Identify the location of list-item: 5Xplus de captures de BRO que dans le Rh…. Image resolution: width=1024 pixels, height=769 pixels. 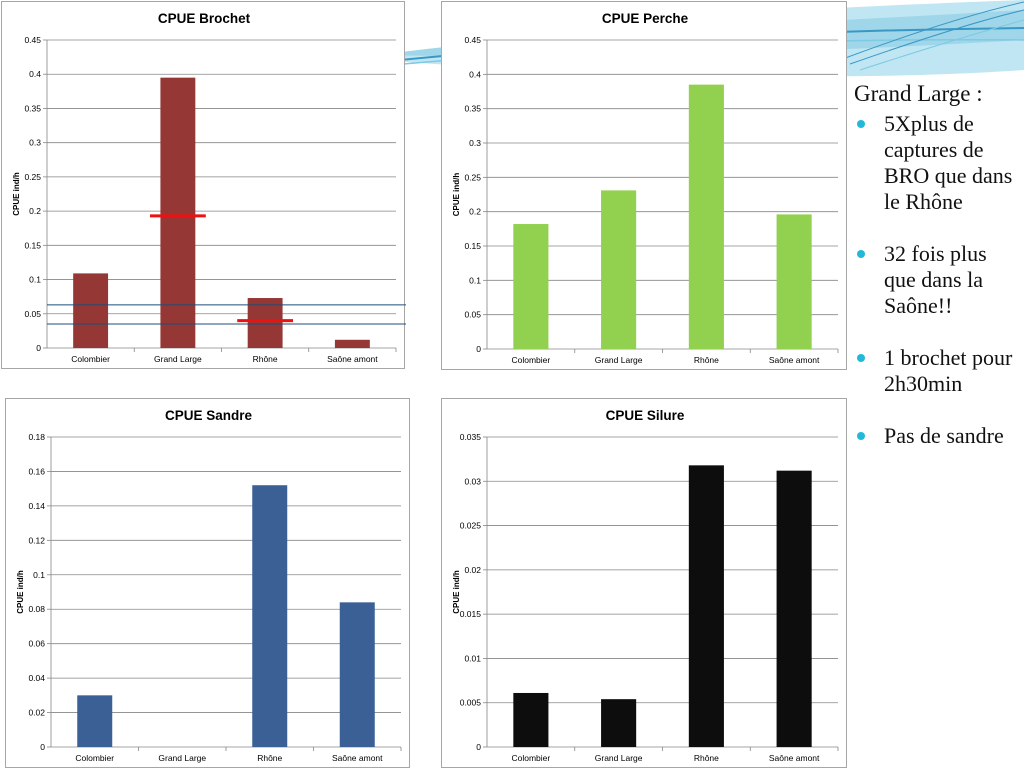
(933, 163).